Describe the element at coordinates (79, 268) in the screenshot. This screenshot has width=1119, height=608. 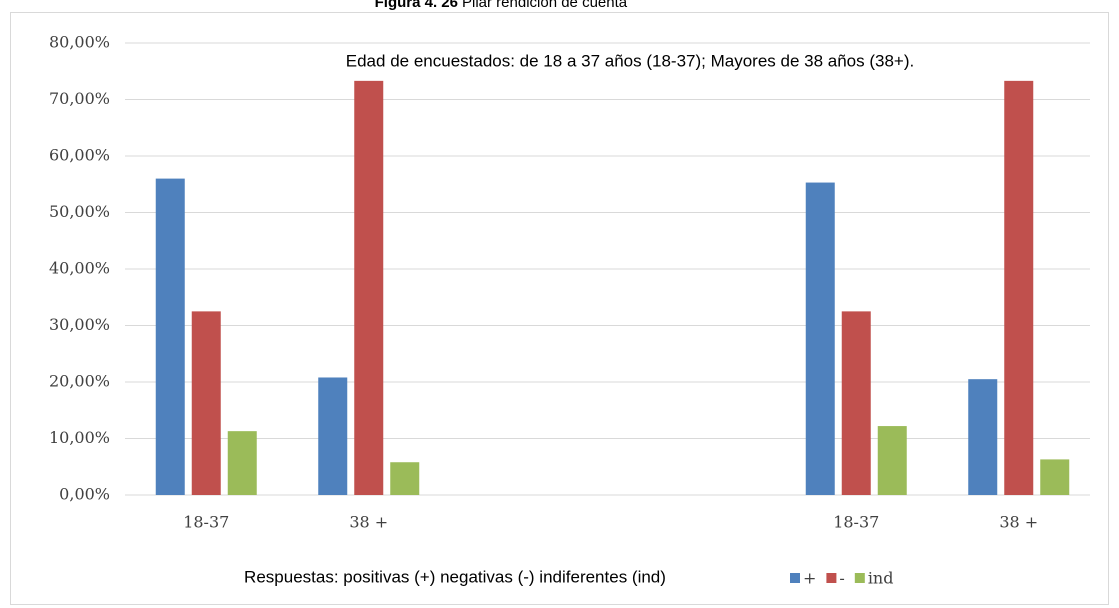
I see `y-tick-label: 40,00%` at that location.